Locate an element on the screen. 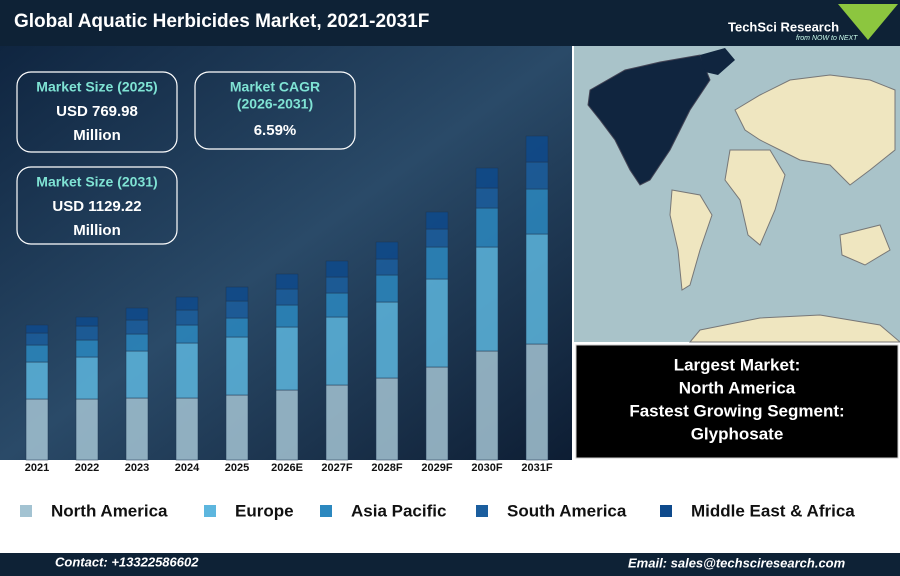 The height and width of the screenshot is (576, 900). legend-label: South America is located at coordinates (567, 510).